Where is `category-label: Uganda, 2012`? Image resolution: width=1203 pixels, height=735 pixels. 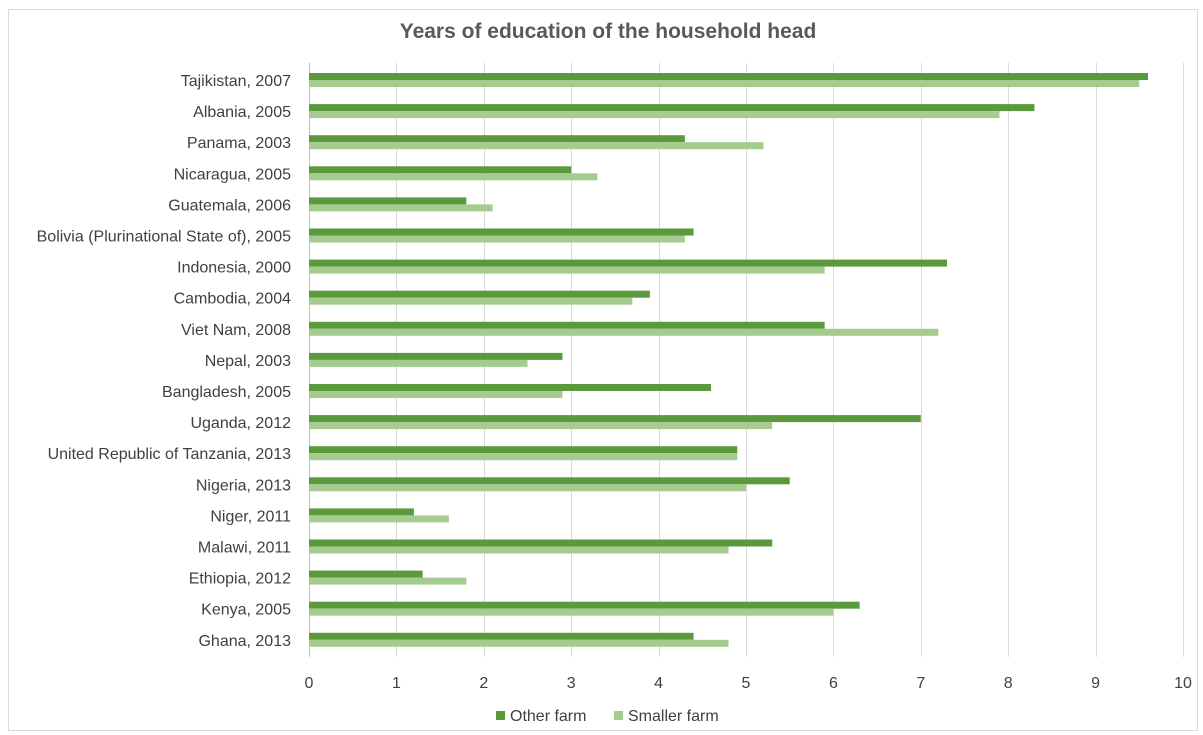
category-label: Uganda, 2012 is located at coordinates (240, 423).